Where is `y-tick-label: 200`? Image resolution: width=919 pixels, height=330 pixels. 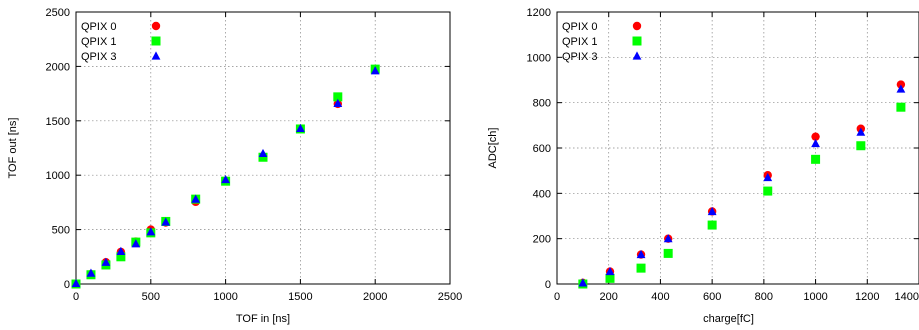
y-tick-label: 200 is located at coordinates (542, 240).